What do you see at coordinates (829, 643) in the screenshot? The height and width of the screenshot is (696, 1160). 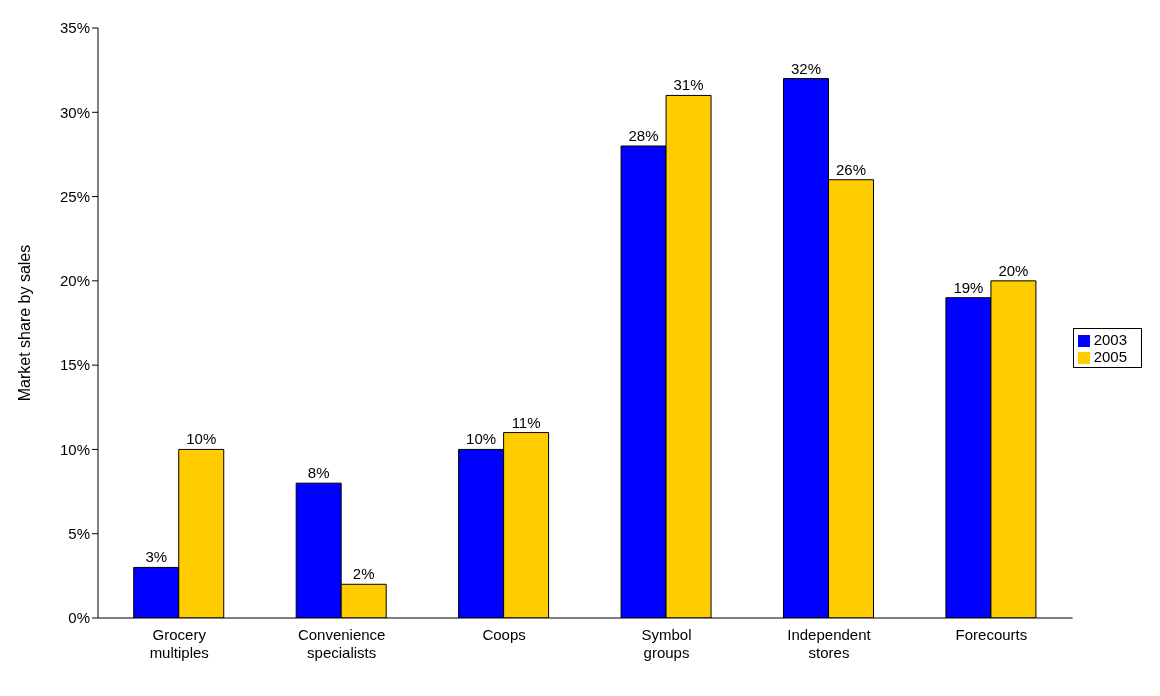 I see `x-tick-label: Independent stores` at bounding box center [829, 643].